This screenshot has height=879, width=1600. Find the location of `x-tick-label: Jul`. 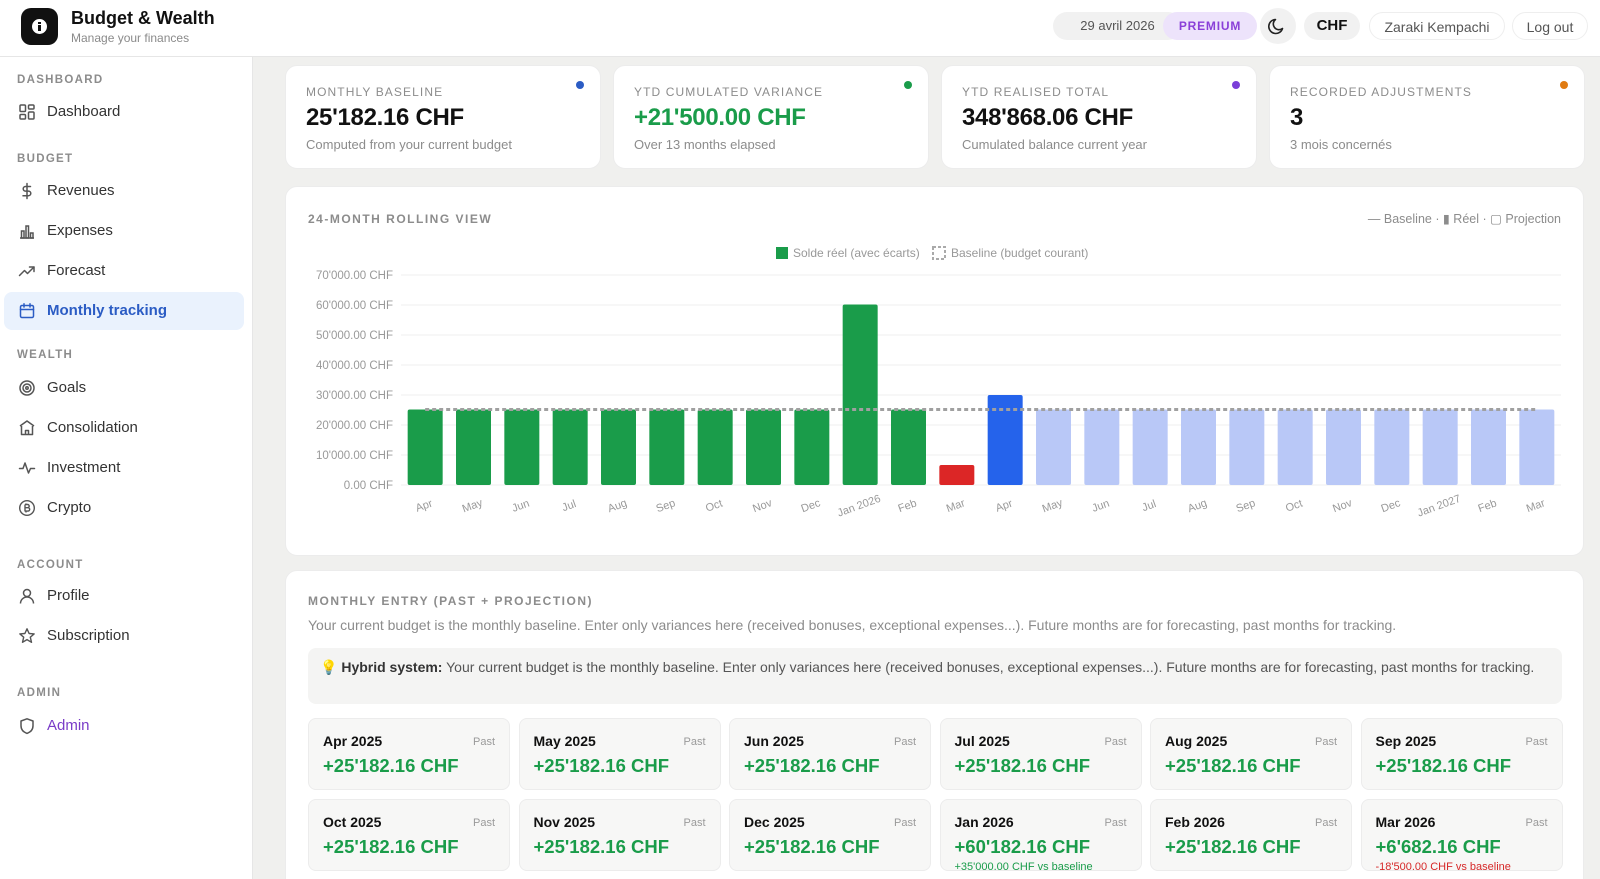

x-tick-label: Jul is located at coordinates (568, 506).